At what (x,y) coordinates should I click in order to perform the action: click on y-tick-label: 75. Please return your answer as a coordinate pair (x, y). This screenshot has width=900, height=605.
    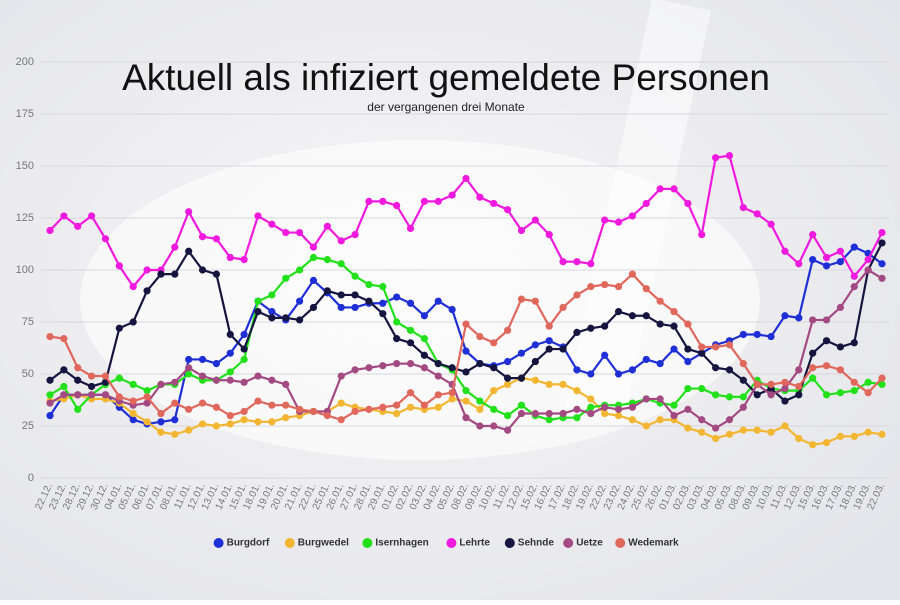
    Looking at the image, I should click on (28, 322).